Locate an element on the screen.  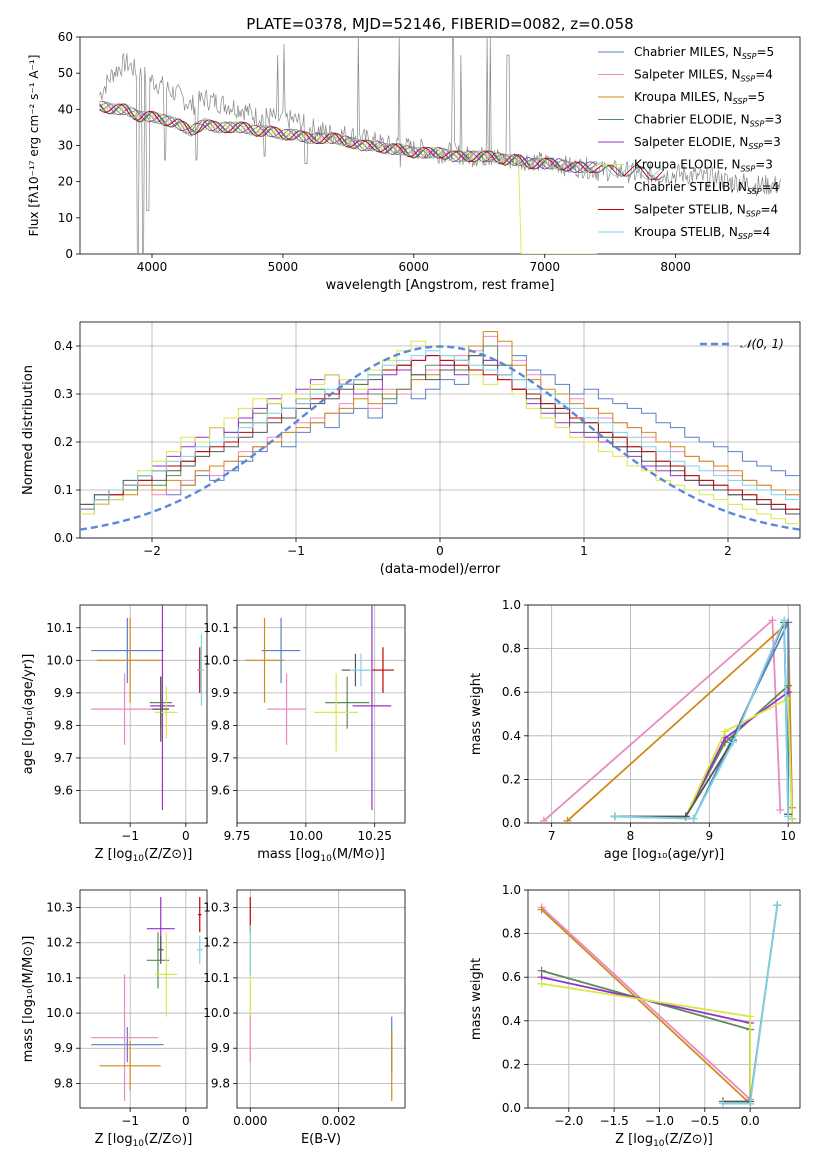
legend-label: Chabrier ELODIE, NSSP=3 is located at coordinates (708, 121).